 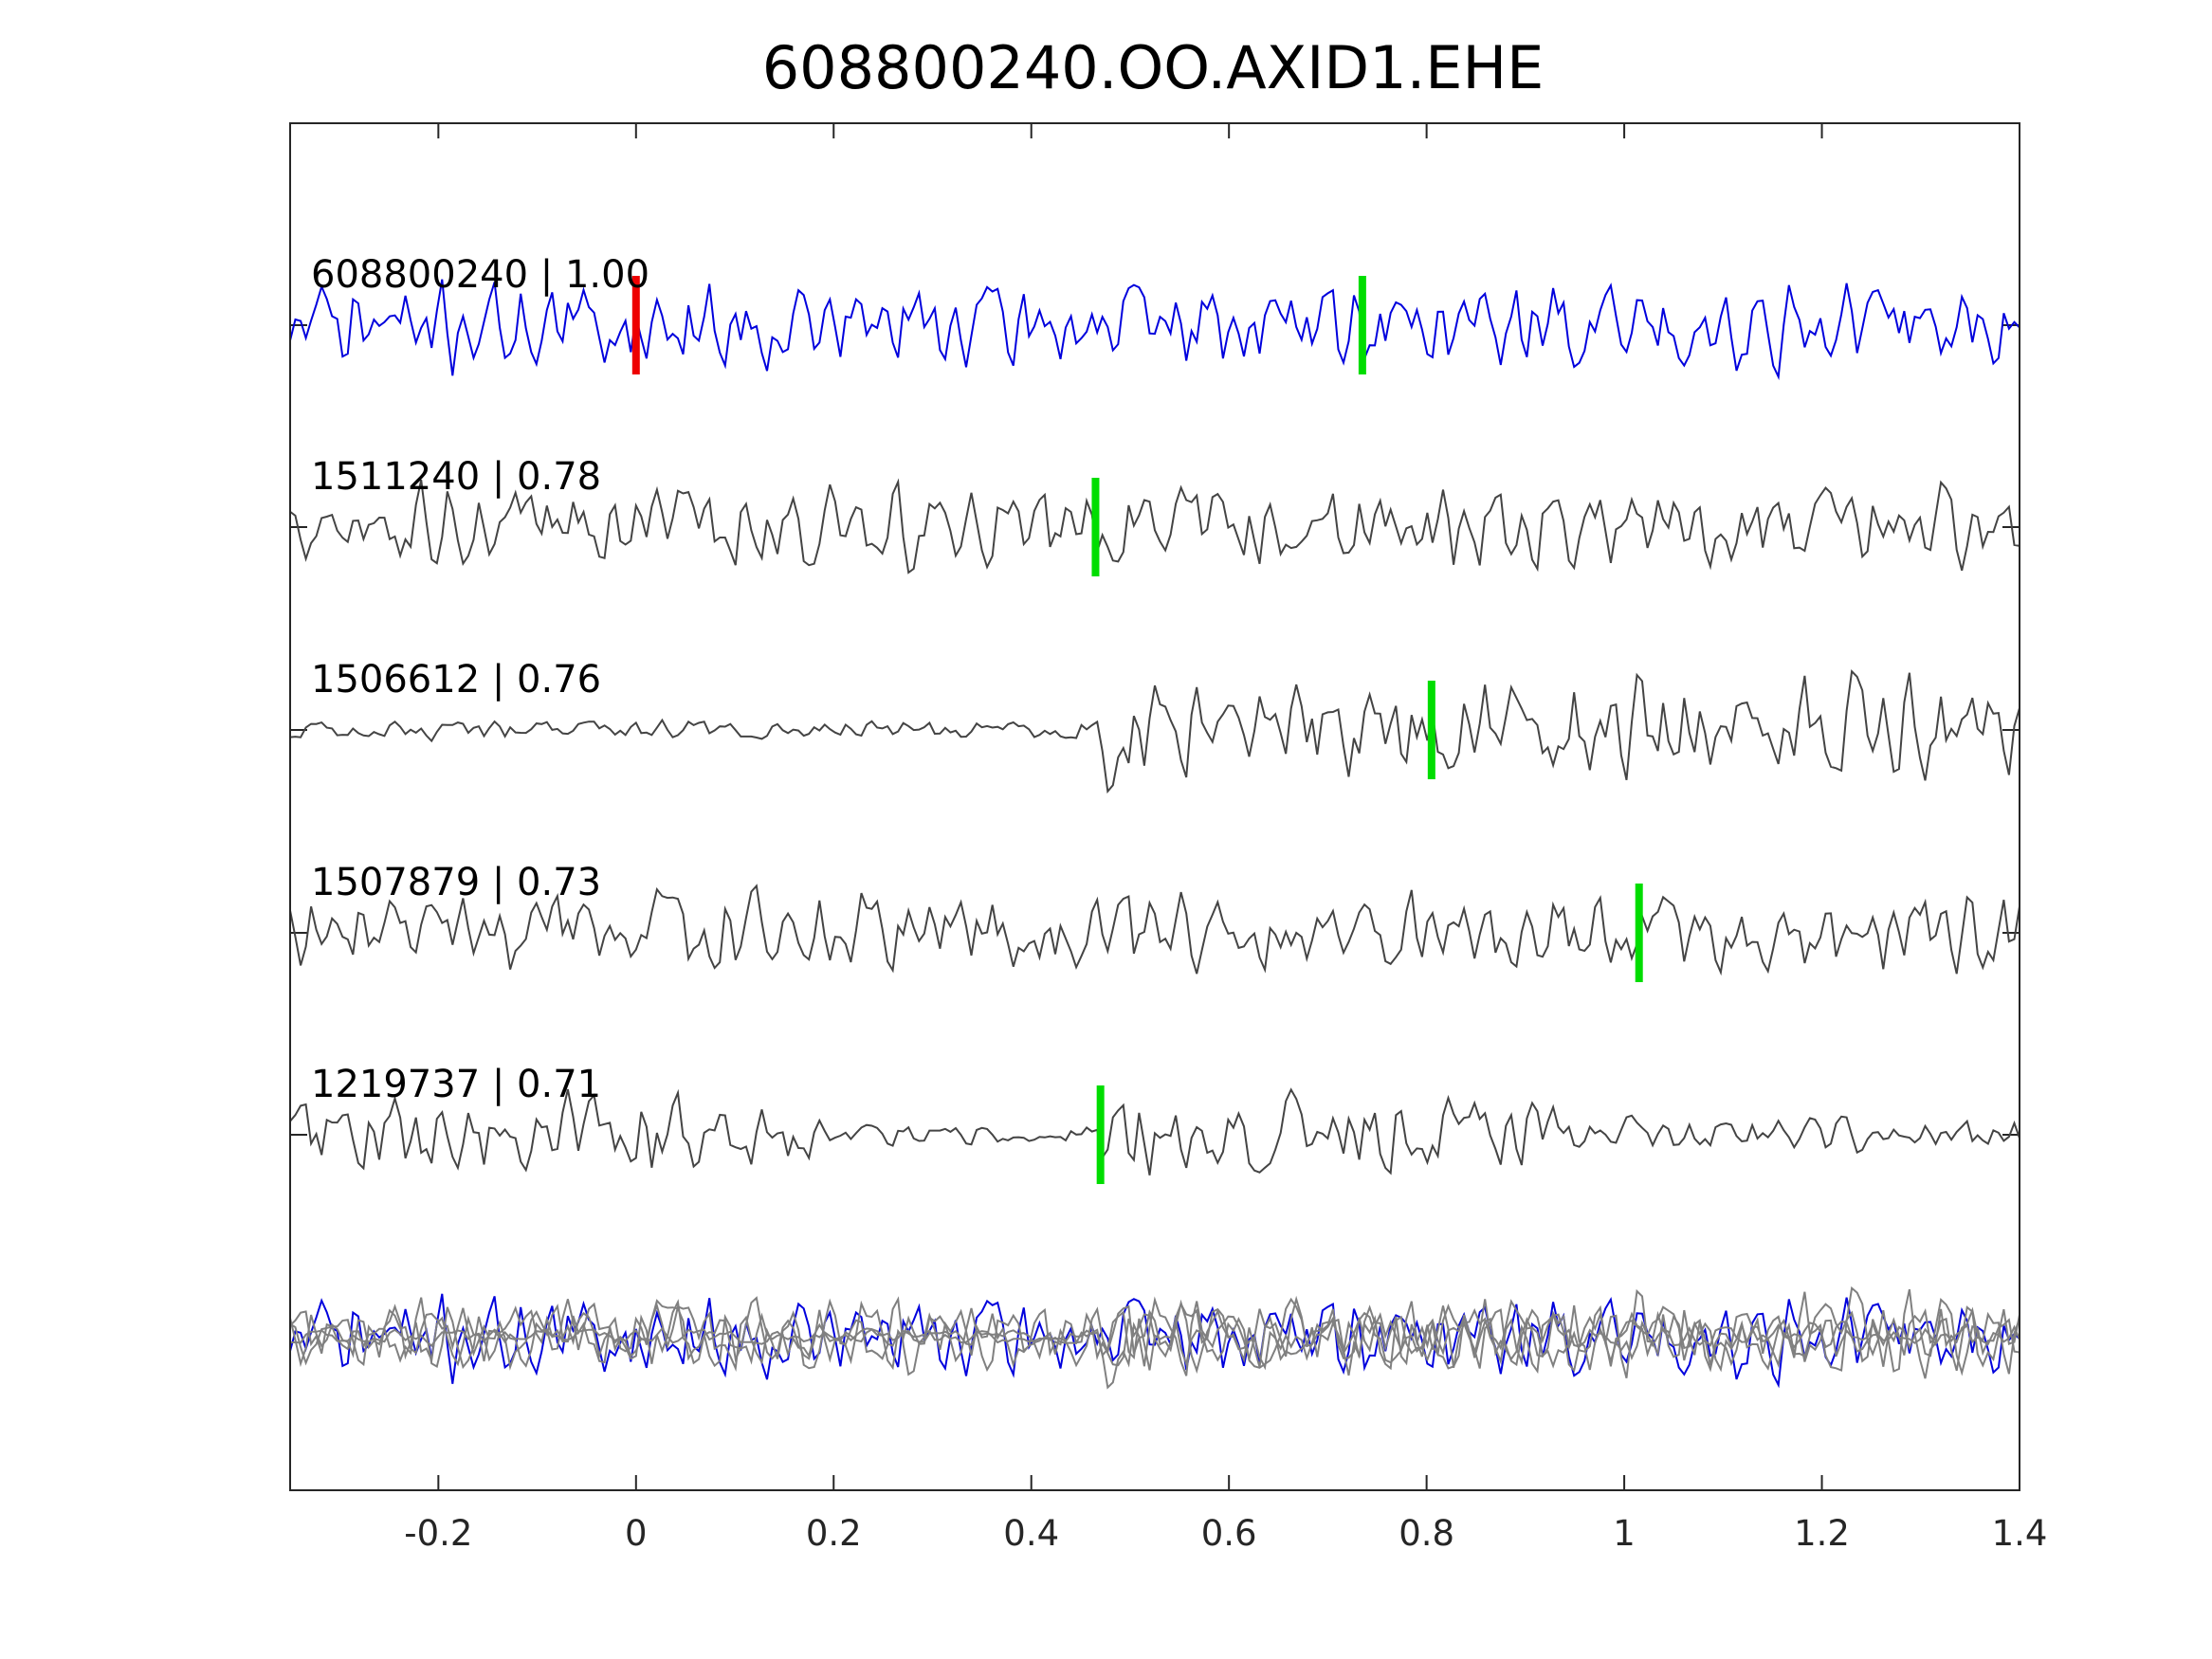 What do you see at coordinates (1031, 1533) in the screenshot?
I see `x-tick-label: 0.4` at bounding box center [1031, 1533].